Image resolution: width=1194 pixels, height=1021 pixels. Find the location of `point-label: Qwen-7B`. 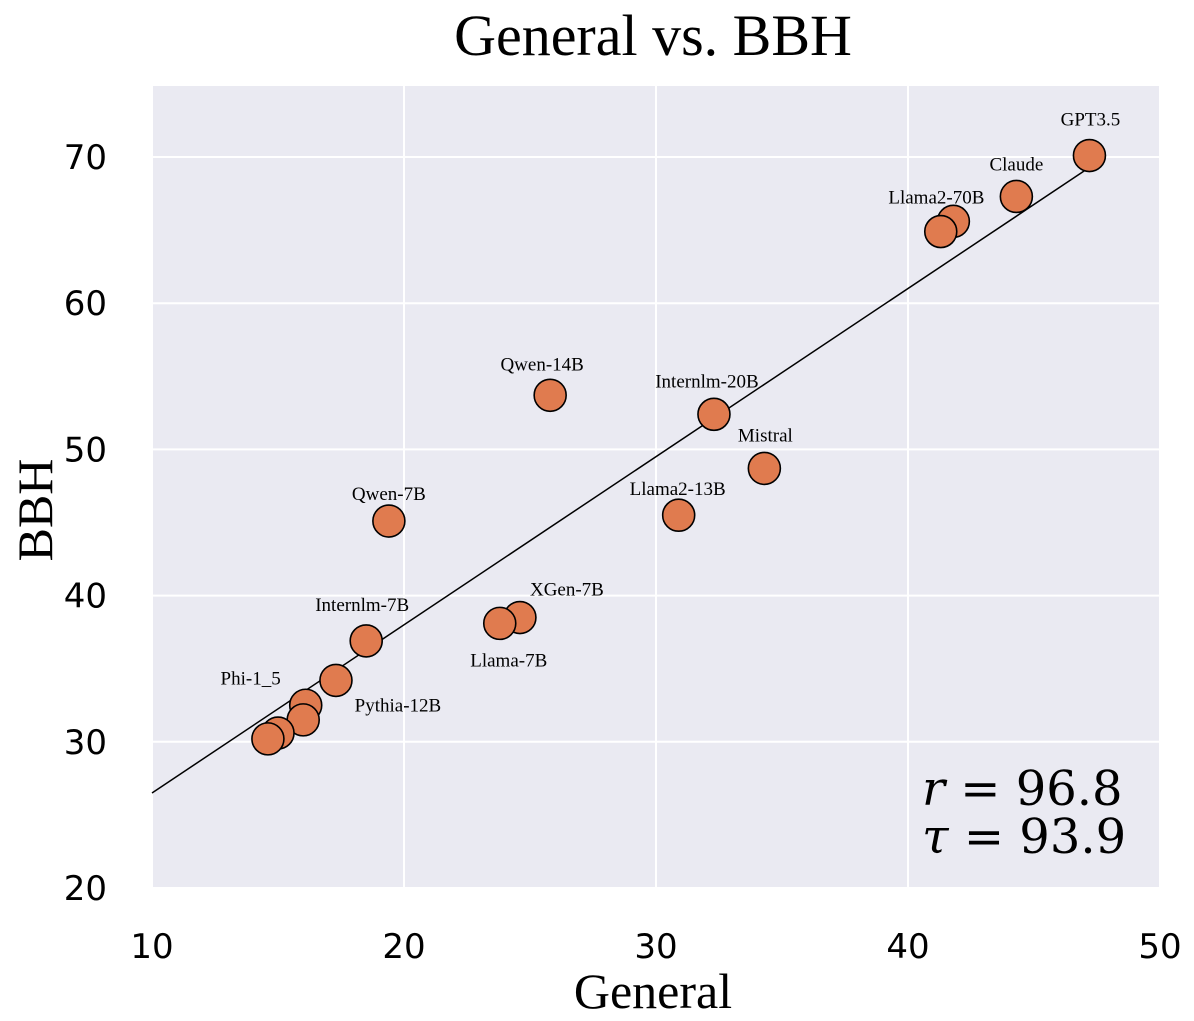

point-label: Qwen-7B is located at coordinates (389, 494).